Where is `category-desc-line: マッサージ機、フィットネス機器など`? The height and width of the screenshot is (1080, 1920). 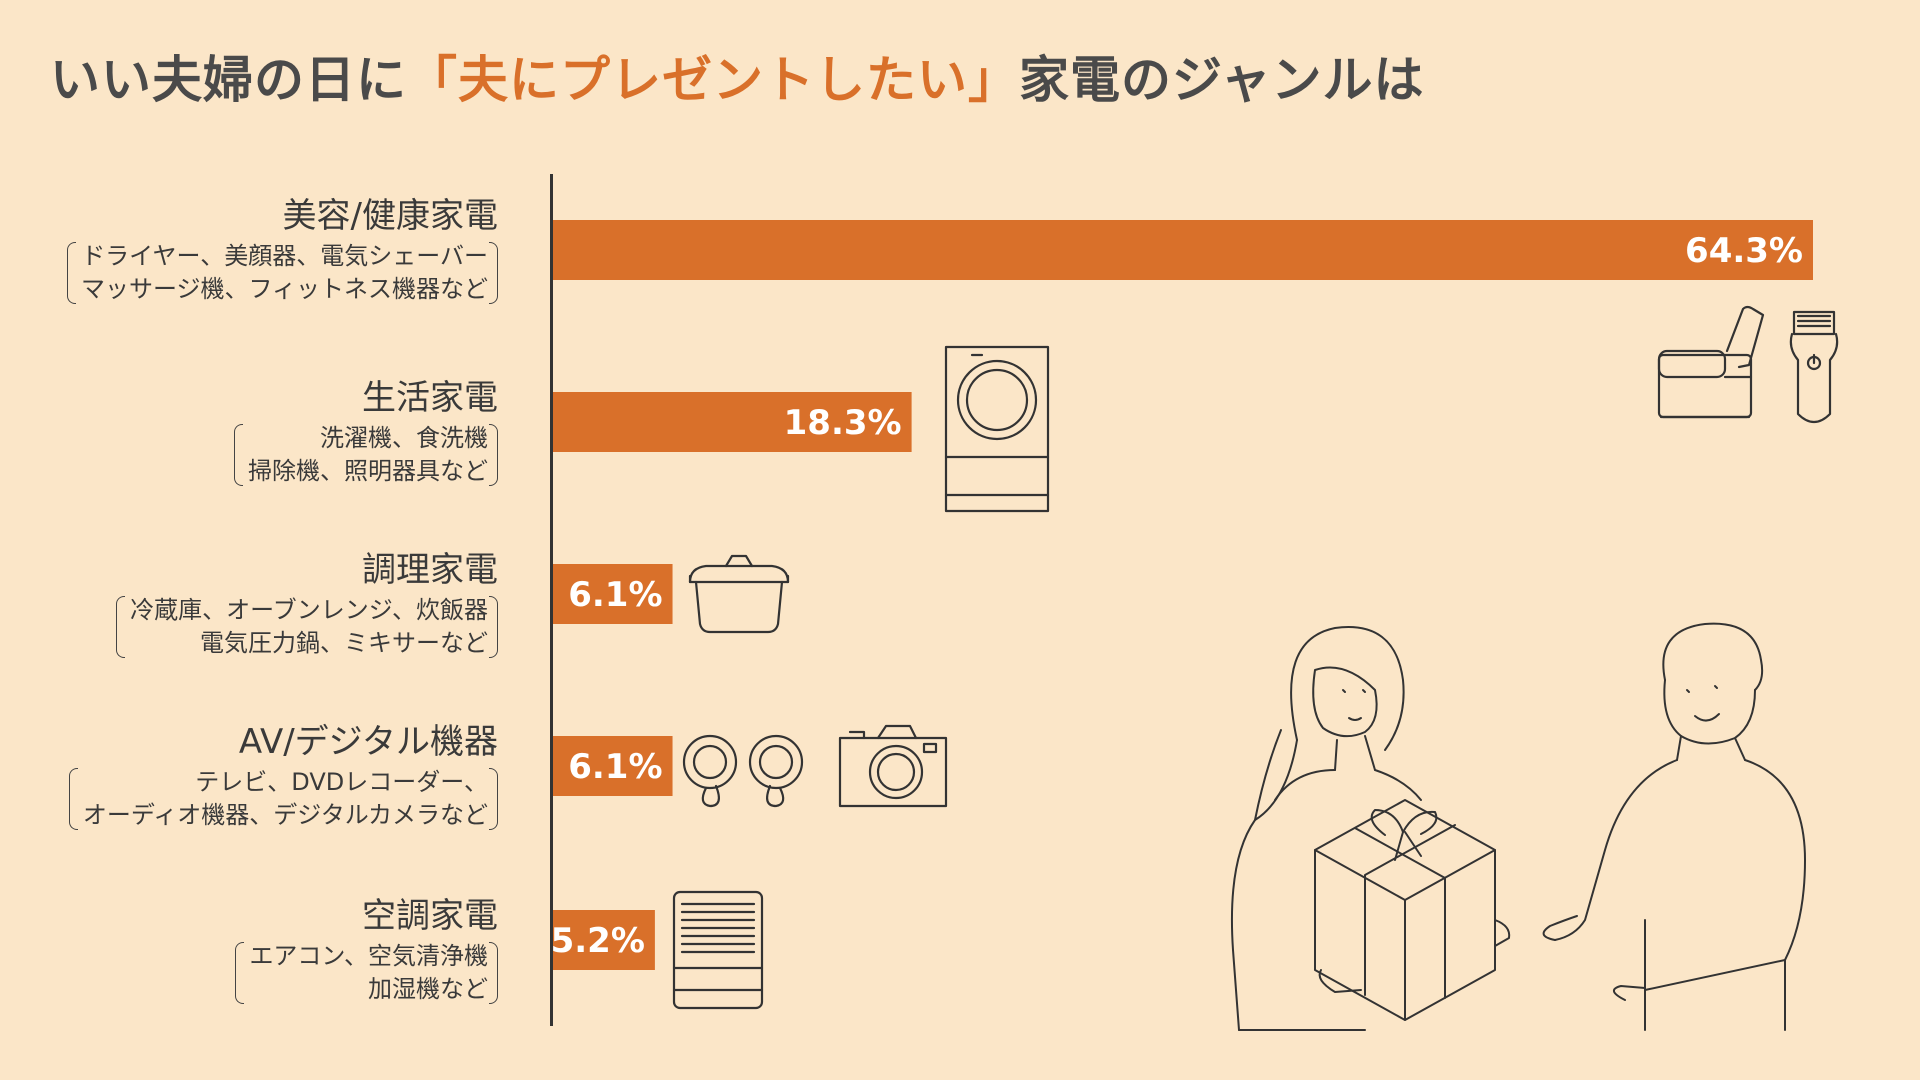 category-desc-line: マッサージ機、フィットネス機器など is located at coordinates (284, 289).